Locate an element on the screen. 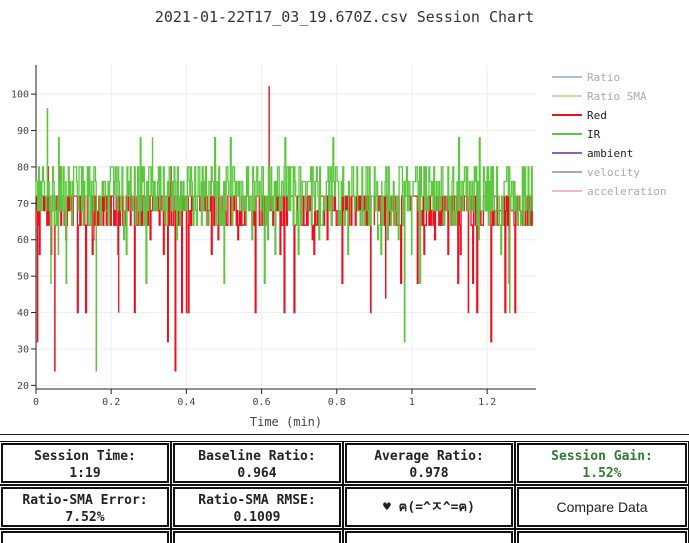  baseline-ratio-box: Baseline Ratio: 0.964 is located at coordinates (257, 463).